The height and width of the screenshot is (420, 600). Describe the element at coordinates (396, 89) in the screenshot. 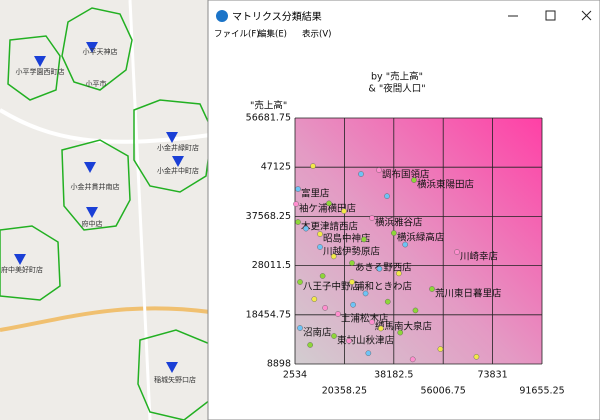

I see `chart-subtitle: & "夜間人口"` at that location.